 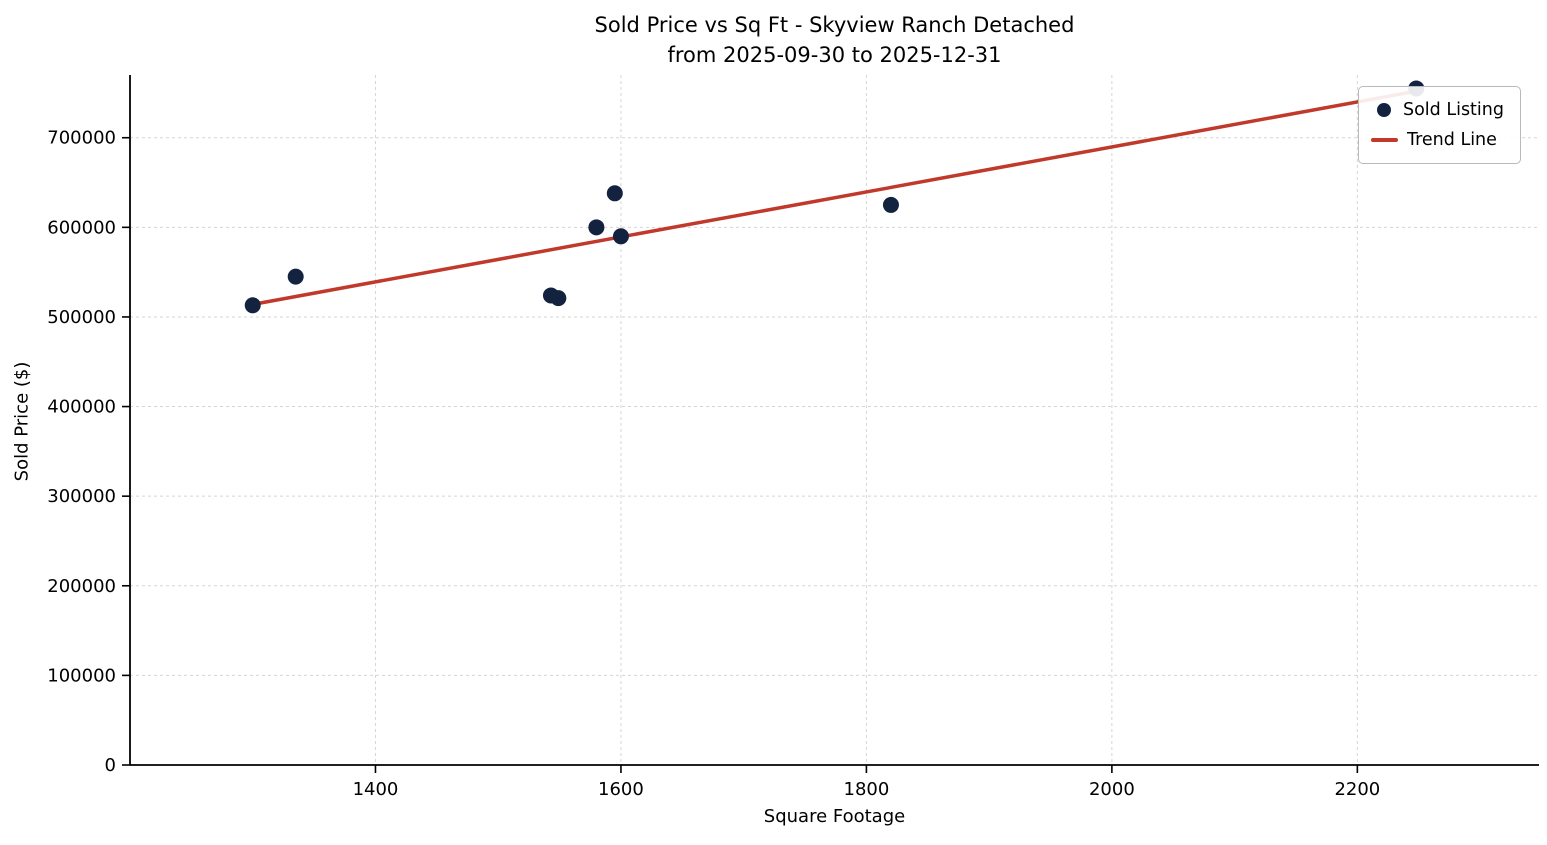 What do you see at coordinates (22, 421) in the screenshot?
I see `y-axis-label: Sold Price ($)` at bounding box center [22, 421].